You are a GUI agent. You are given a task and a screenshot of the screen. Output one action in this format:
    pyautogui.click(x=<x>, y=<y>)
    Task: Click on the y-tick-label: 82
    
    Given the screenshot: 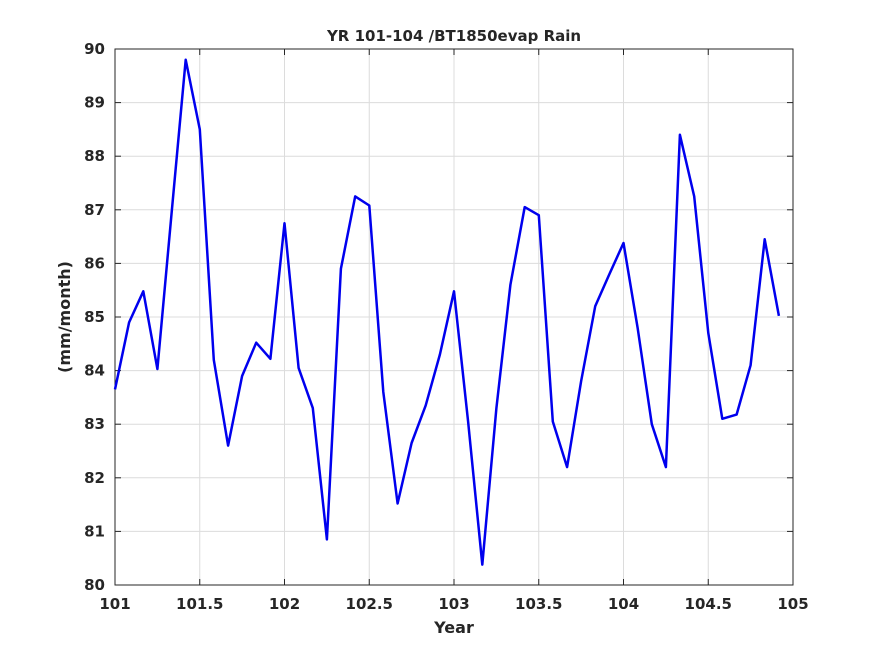 What is the action you would take?
    pyautogui.click(x=94, y=478)
    